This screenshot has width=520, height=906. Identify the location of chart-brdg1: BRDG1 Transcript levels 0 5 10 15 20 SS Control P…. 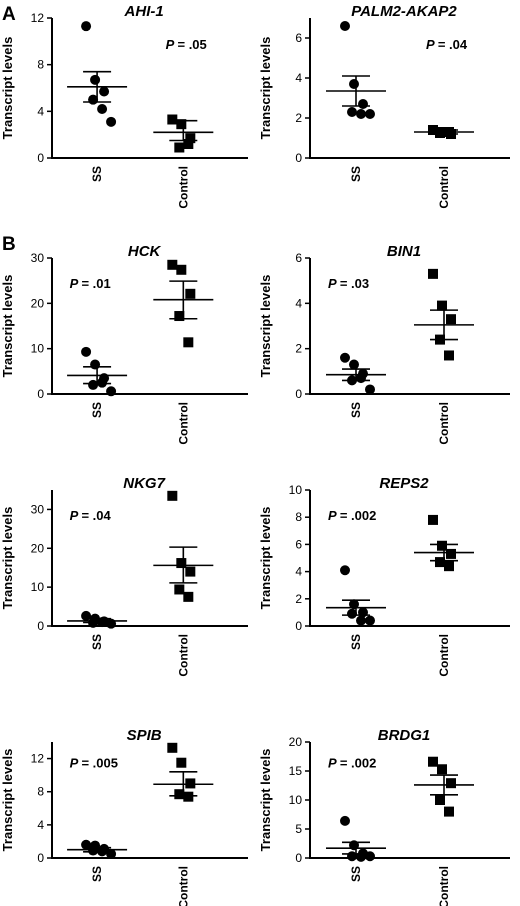
(384, 816).